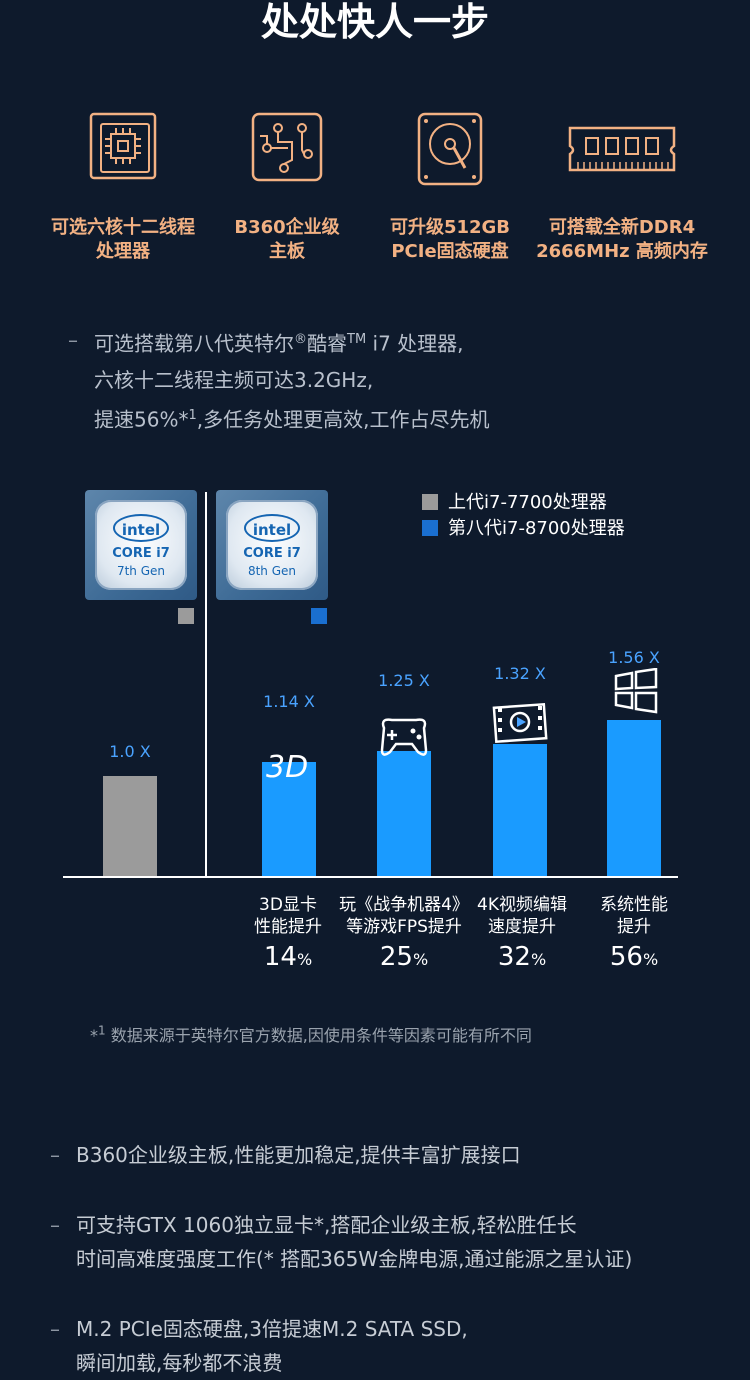  I want to click on ram-icon, so click(622, 150).